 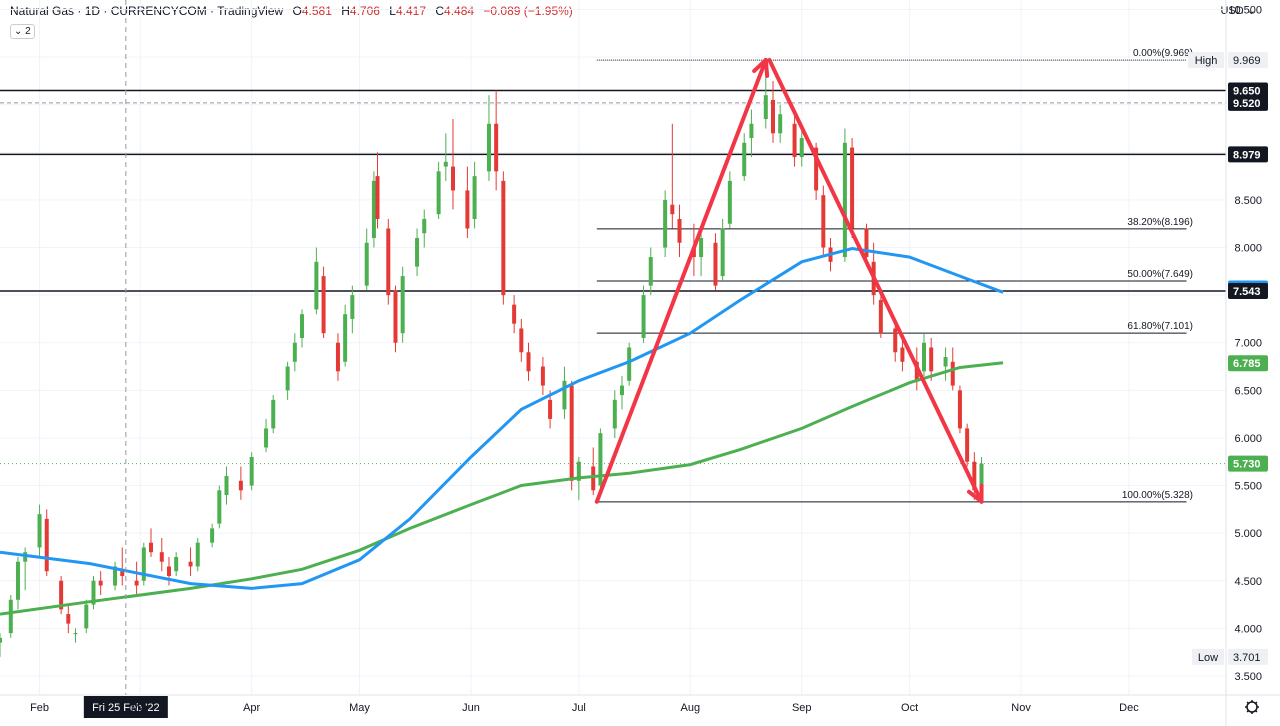 I want to click on x-tick-label: Aug, so click(x=691, y=708).